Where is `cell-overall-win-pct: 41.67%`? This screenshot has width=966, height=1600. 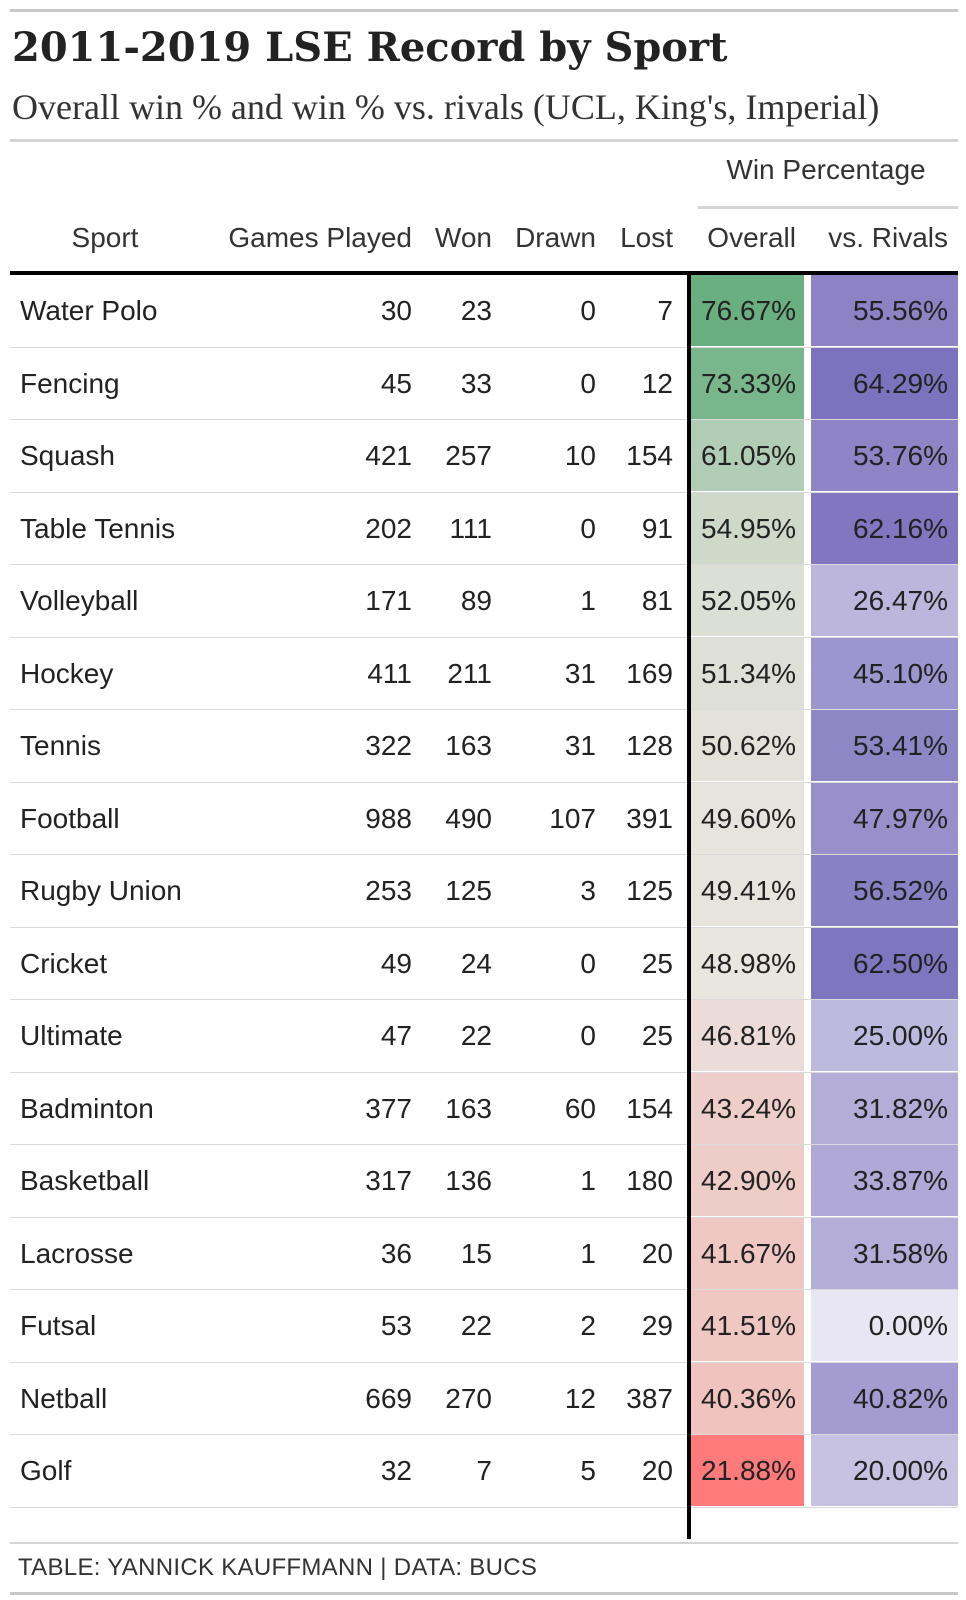 cell-overall-win-pct: 41.67% is located at coordinates (747, 1253).